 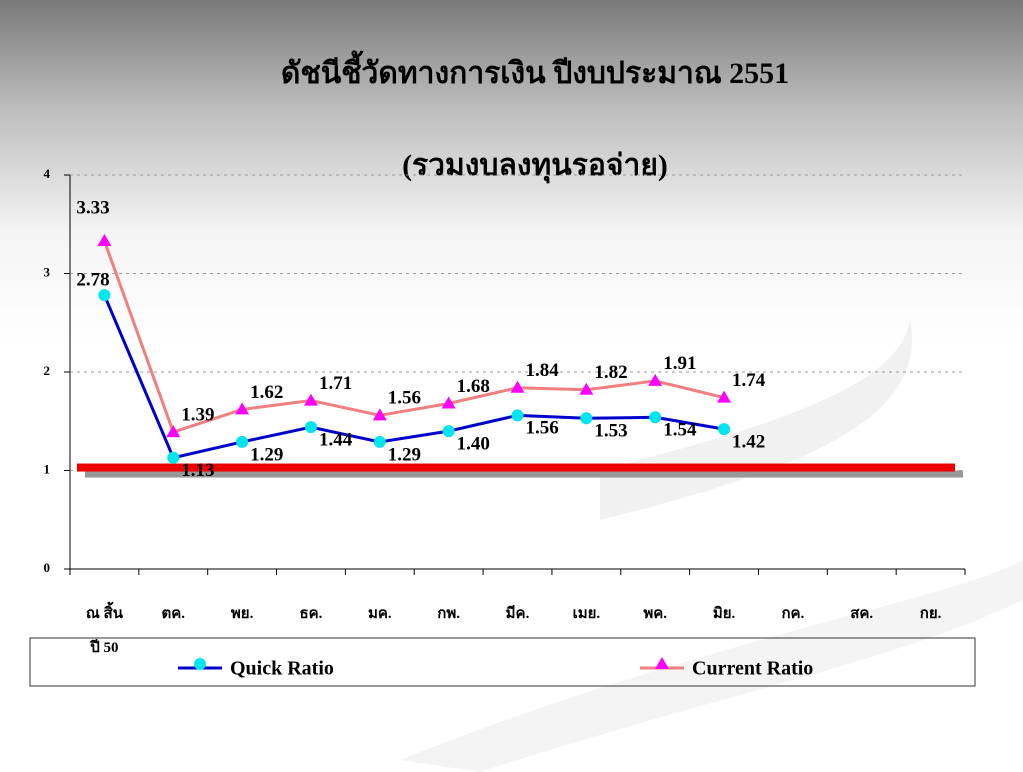 I want to click on data-label: 1.44, so click(x=336, y=440).